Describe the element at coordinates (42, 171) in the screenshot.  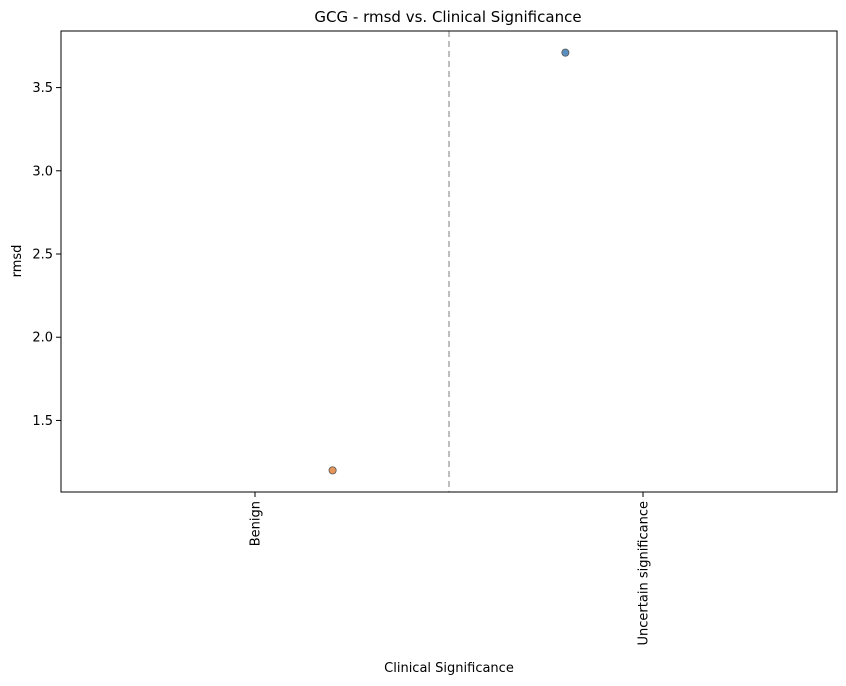
I see `y-tick-label: 3.0` at that location.